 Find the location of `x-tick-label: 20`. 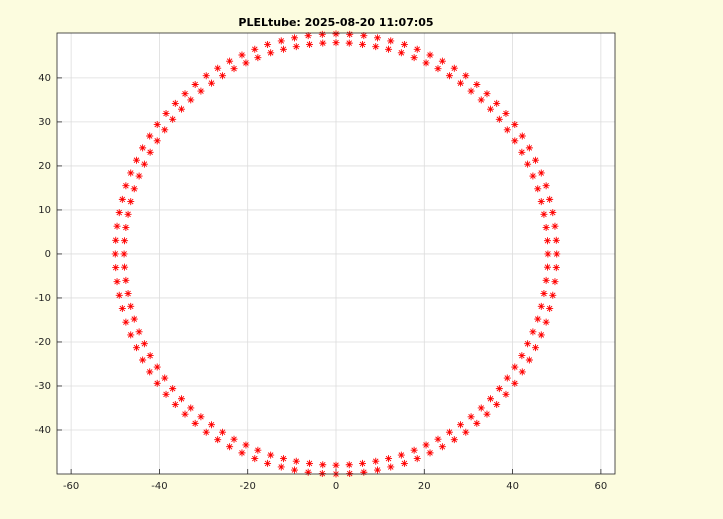

x-tick-label: 20 is located at coordinates (424, 486).